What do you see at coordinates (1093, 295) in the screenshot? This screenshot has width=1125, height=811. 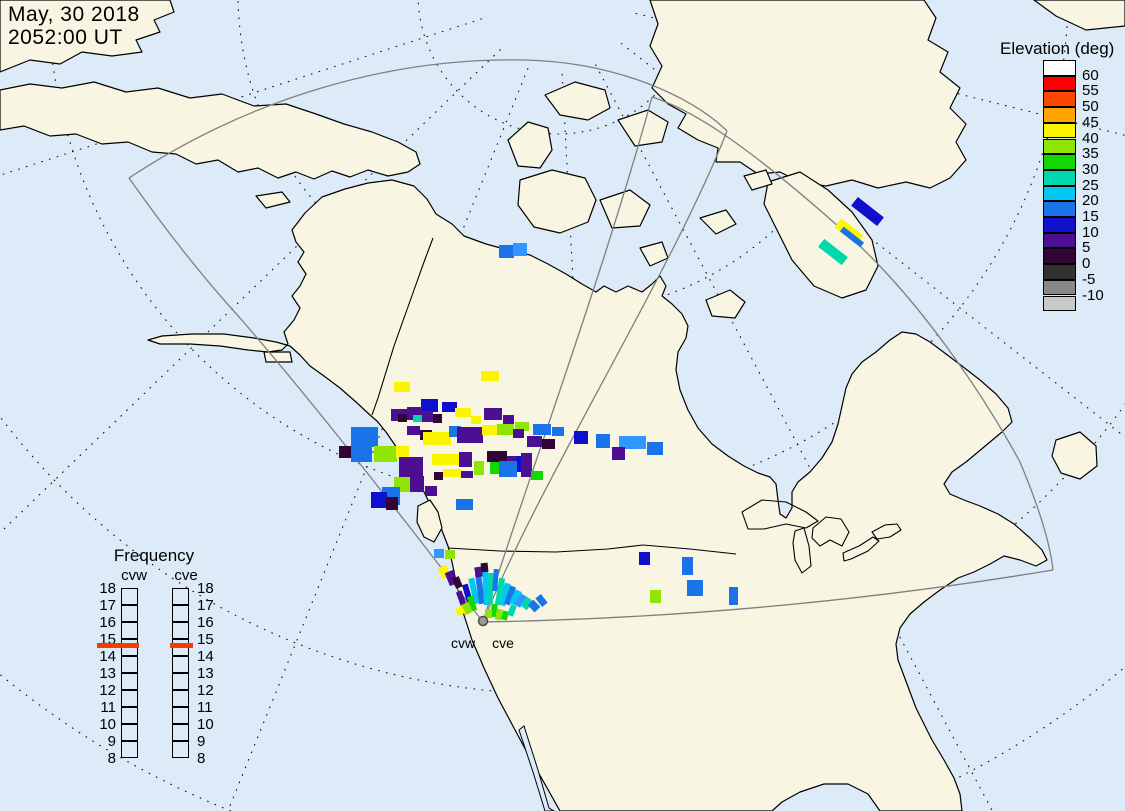 I see `colorbar-tick-label: -10` at bounding box center [1093, 295].